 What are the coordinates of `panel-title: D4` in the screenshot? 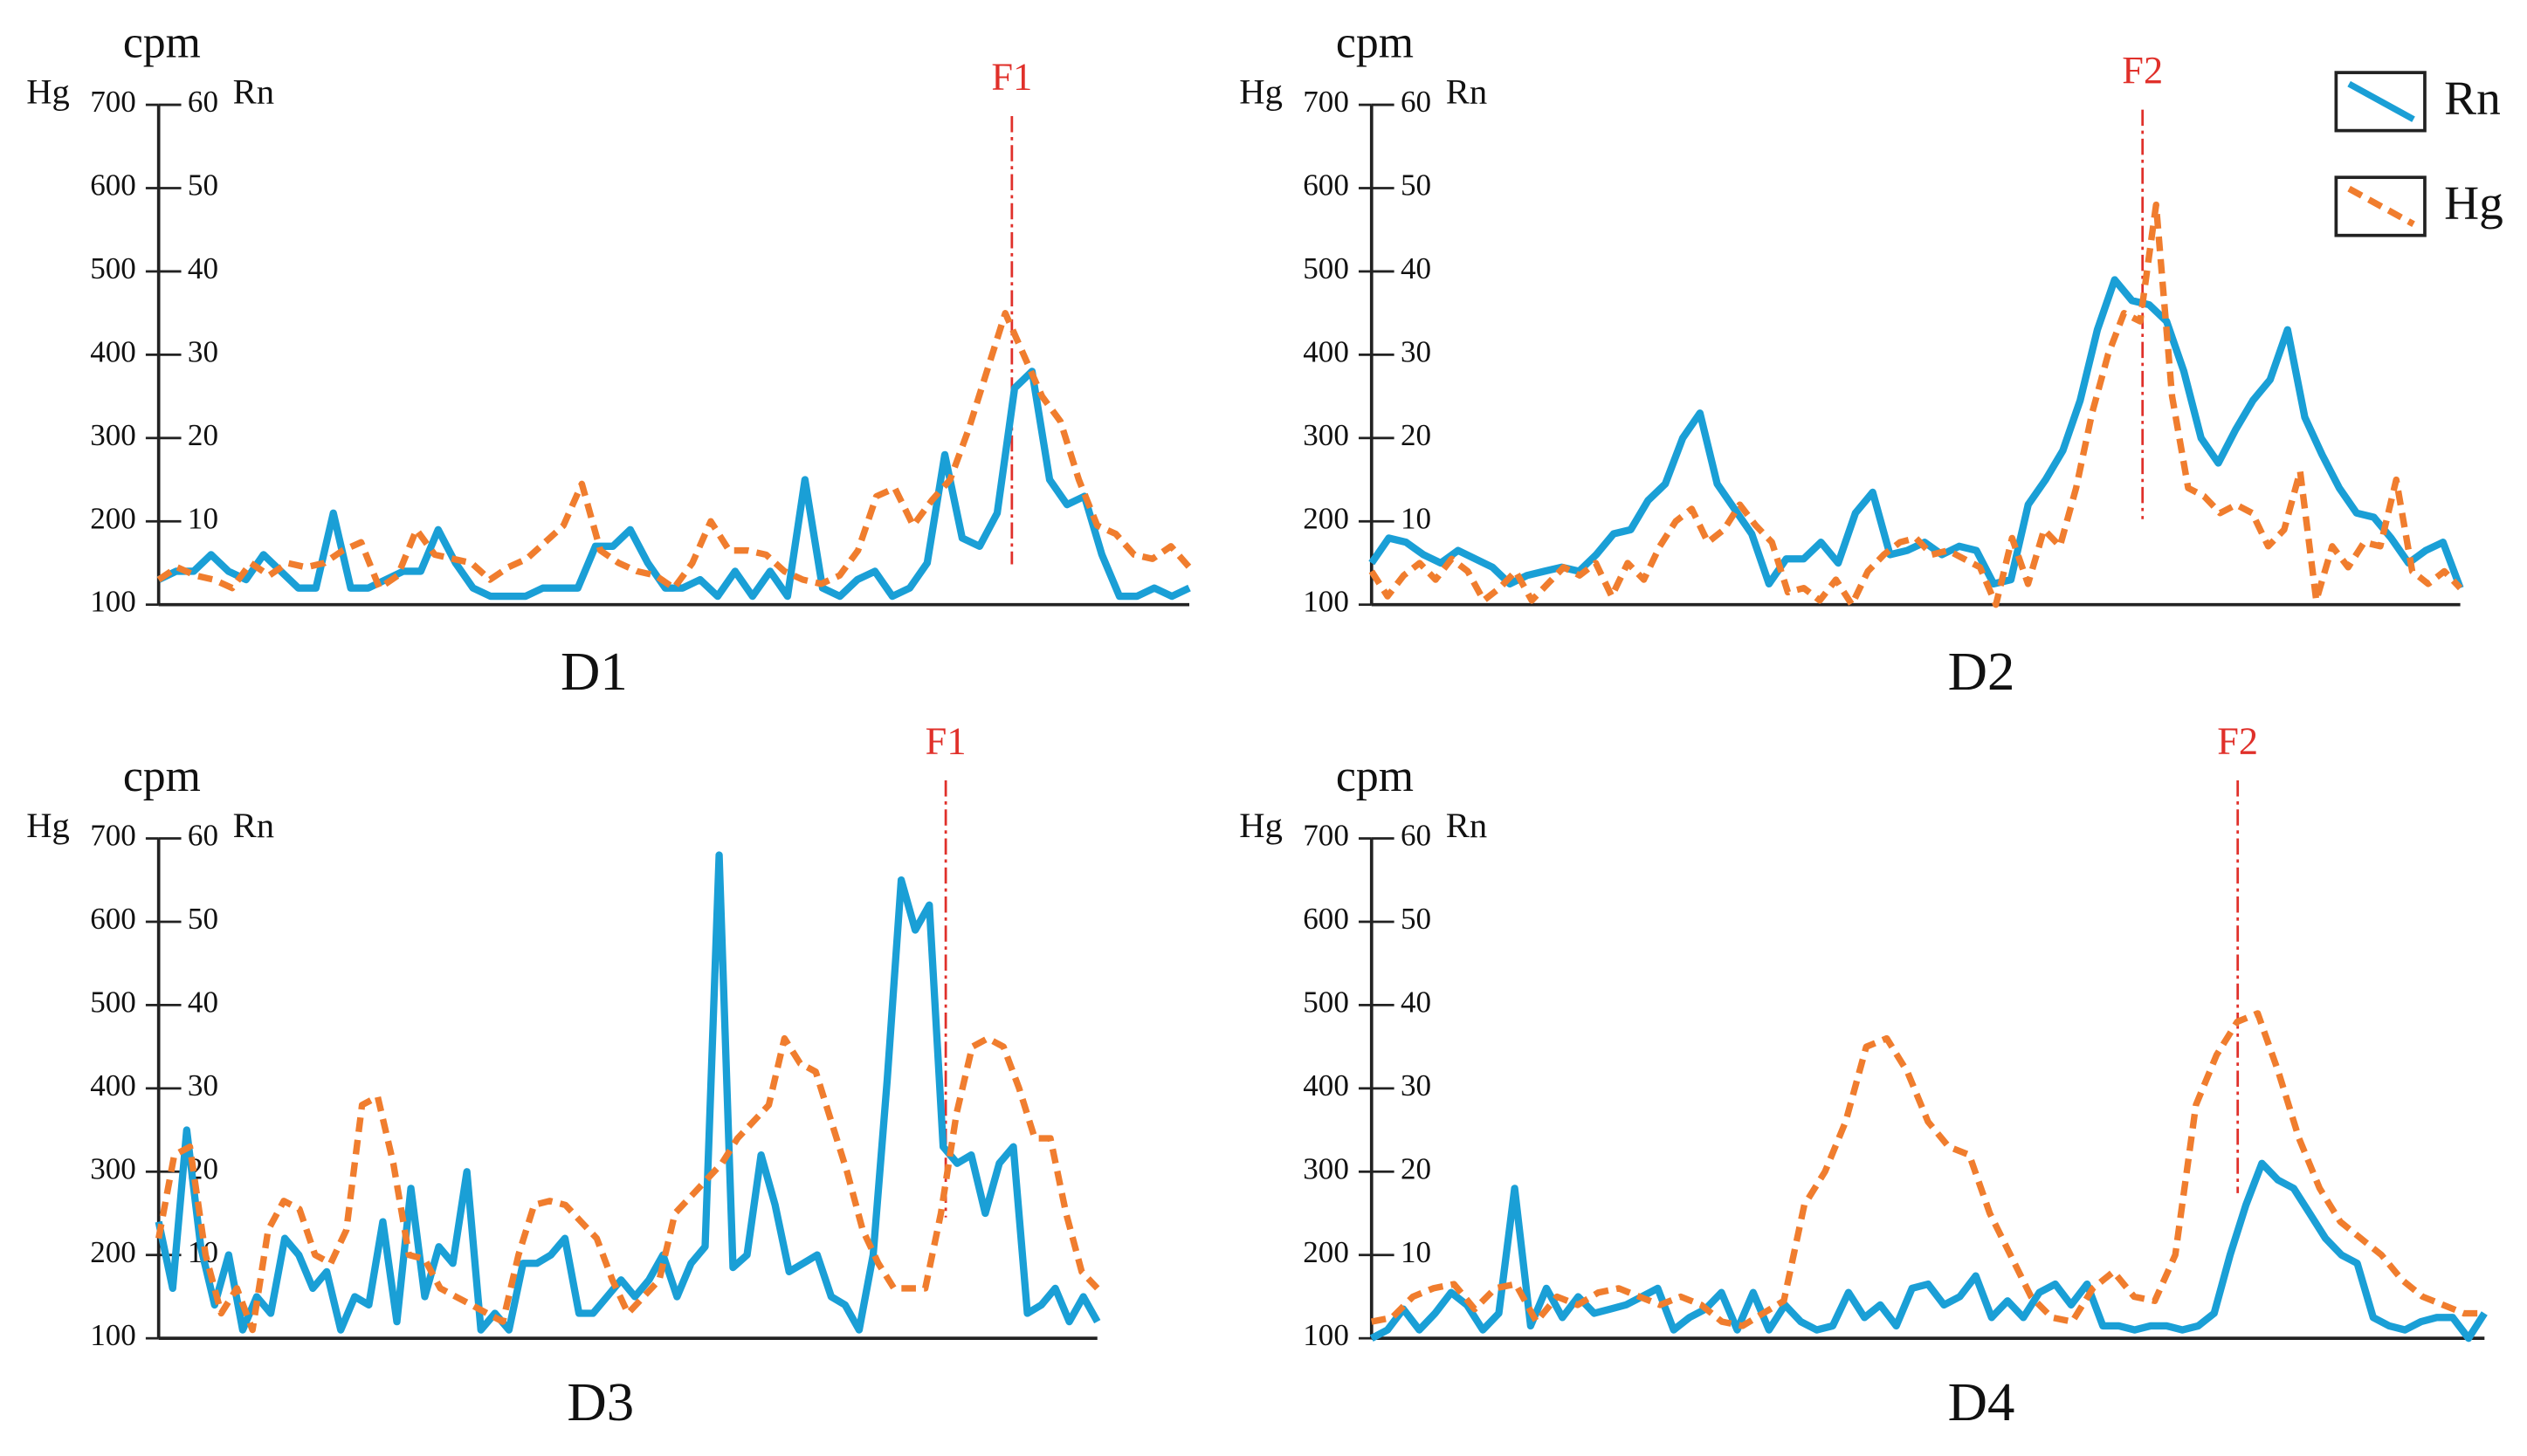 It's located at (1981, 1401).